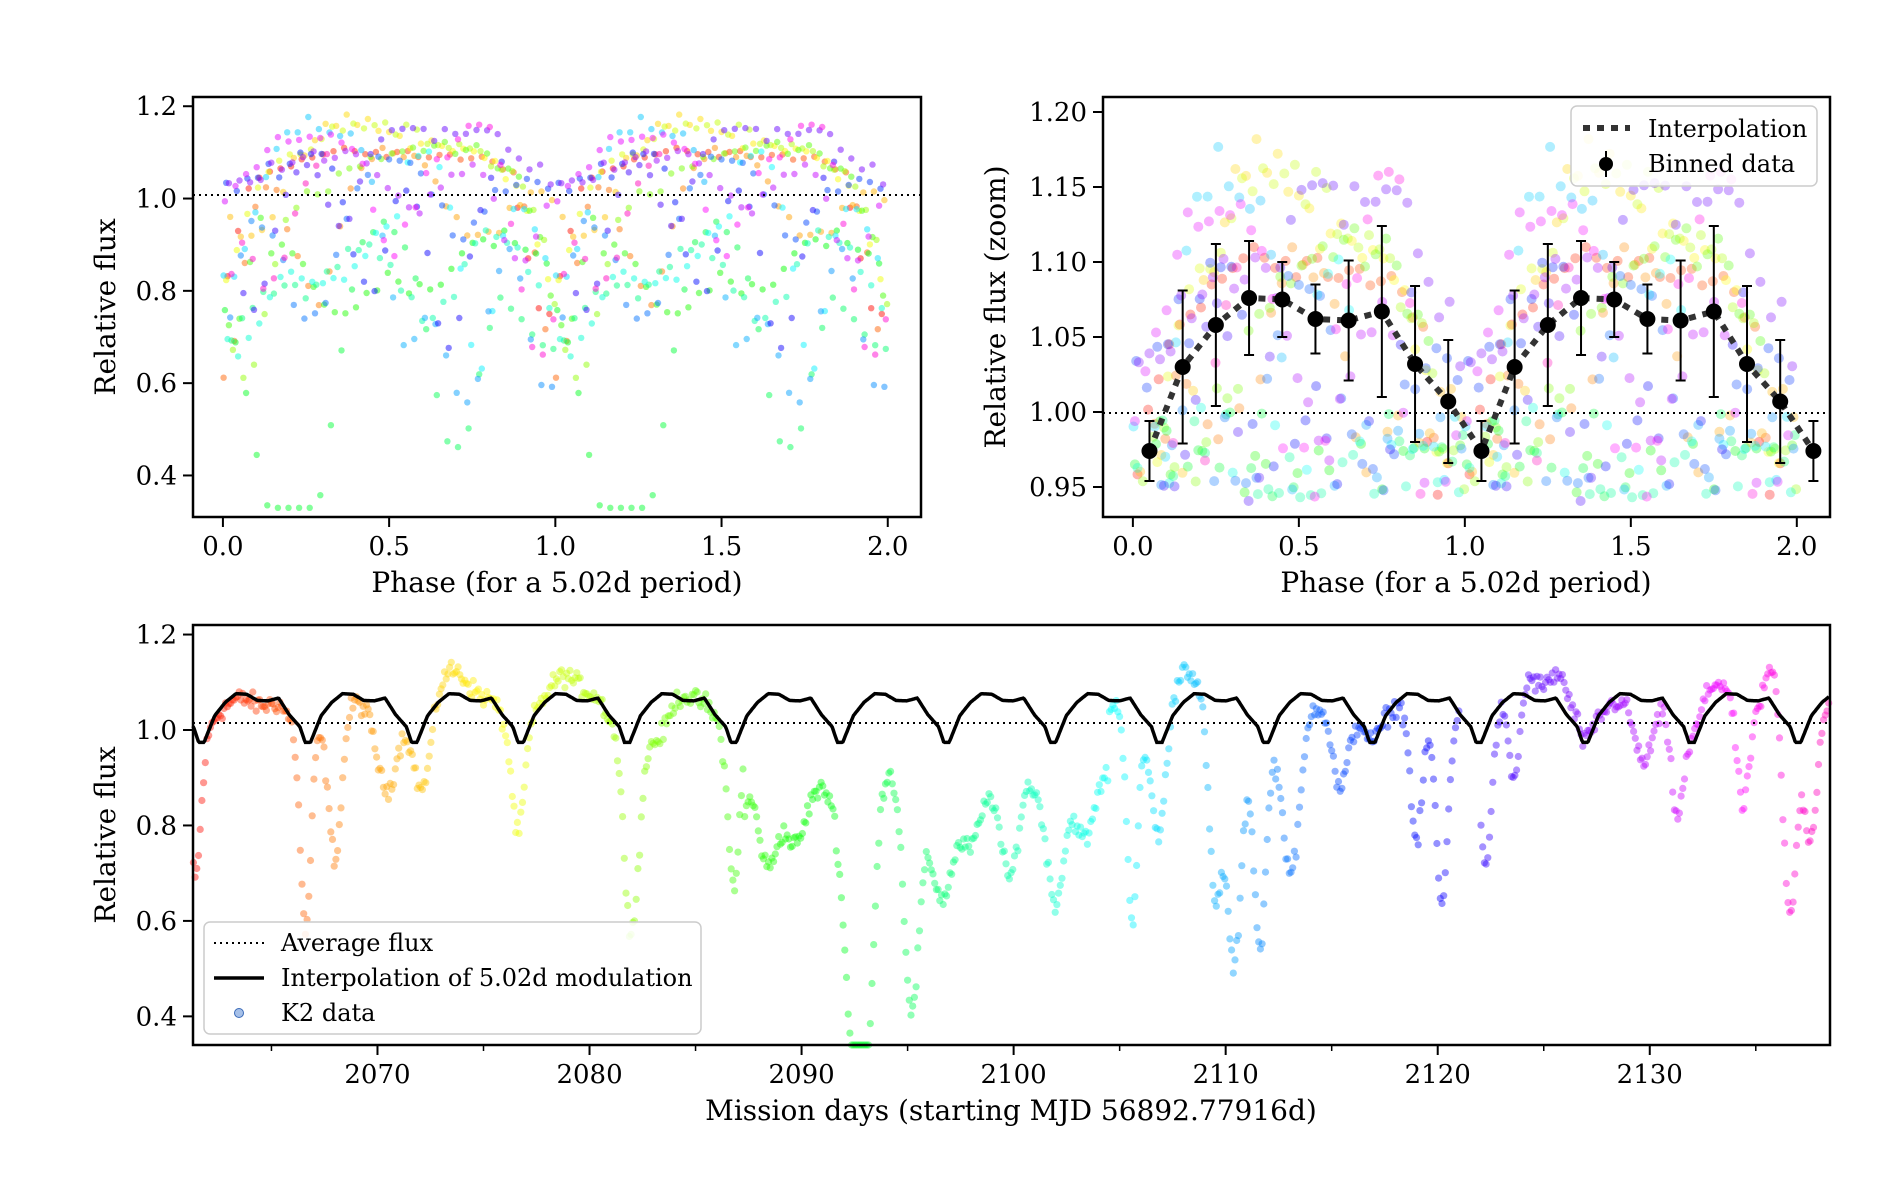 The image size is (1900, 1200). What do you see at coordinates (1058, 488) in the screenshot?
I see `tr-ytick-label: 0.95` at bounding box center [1058, 488].